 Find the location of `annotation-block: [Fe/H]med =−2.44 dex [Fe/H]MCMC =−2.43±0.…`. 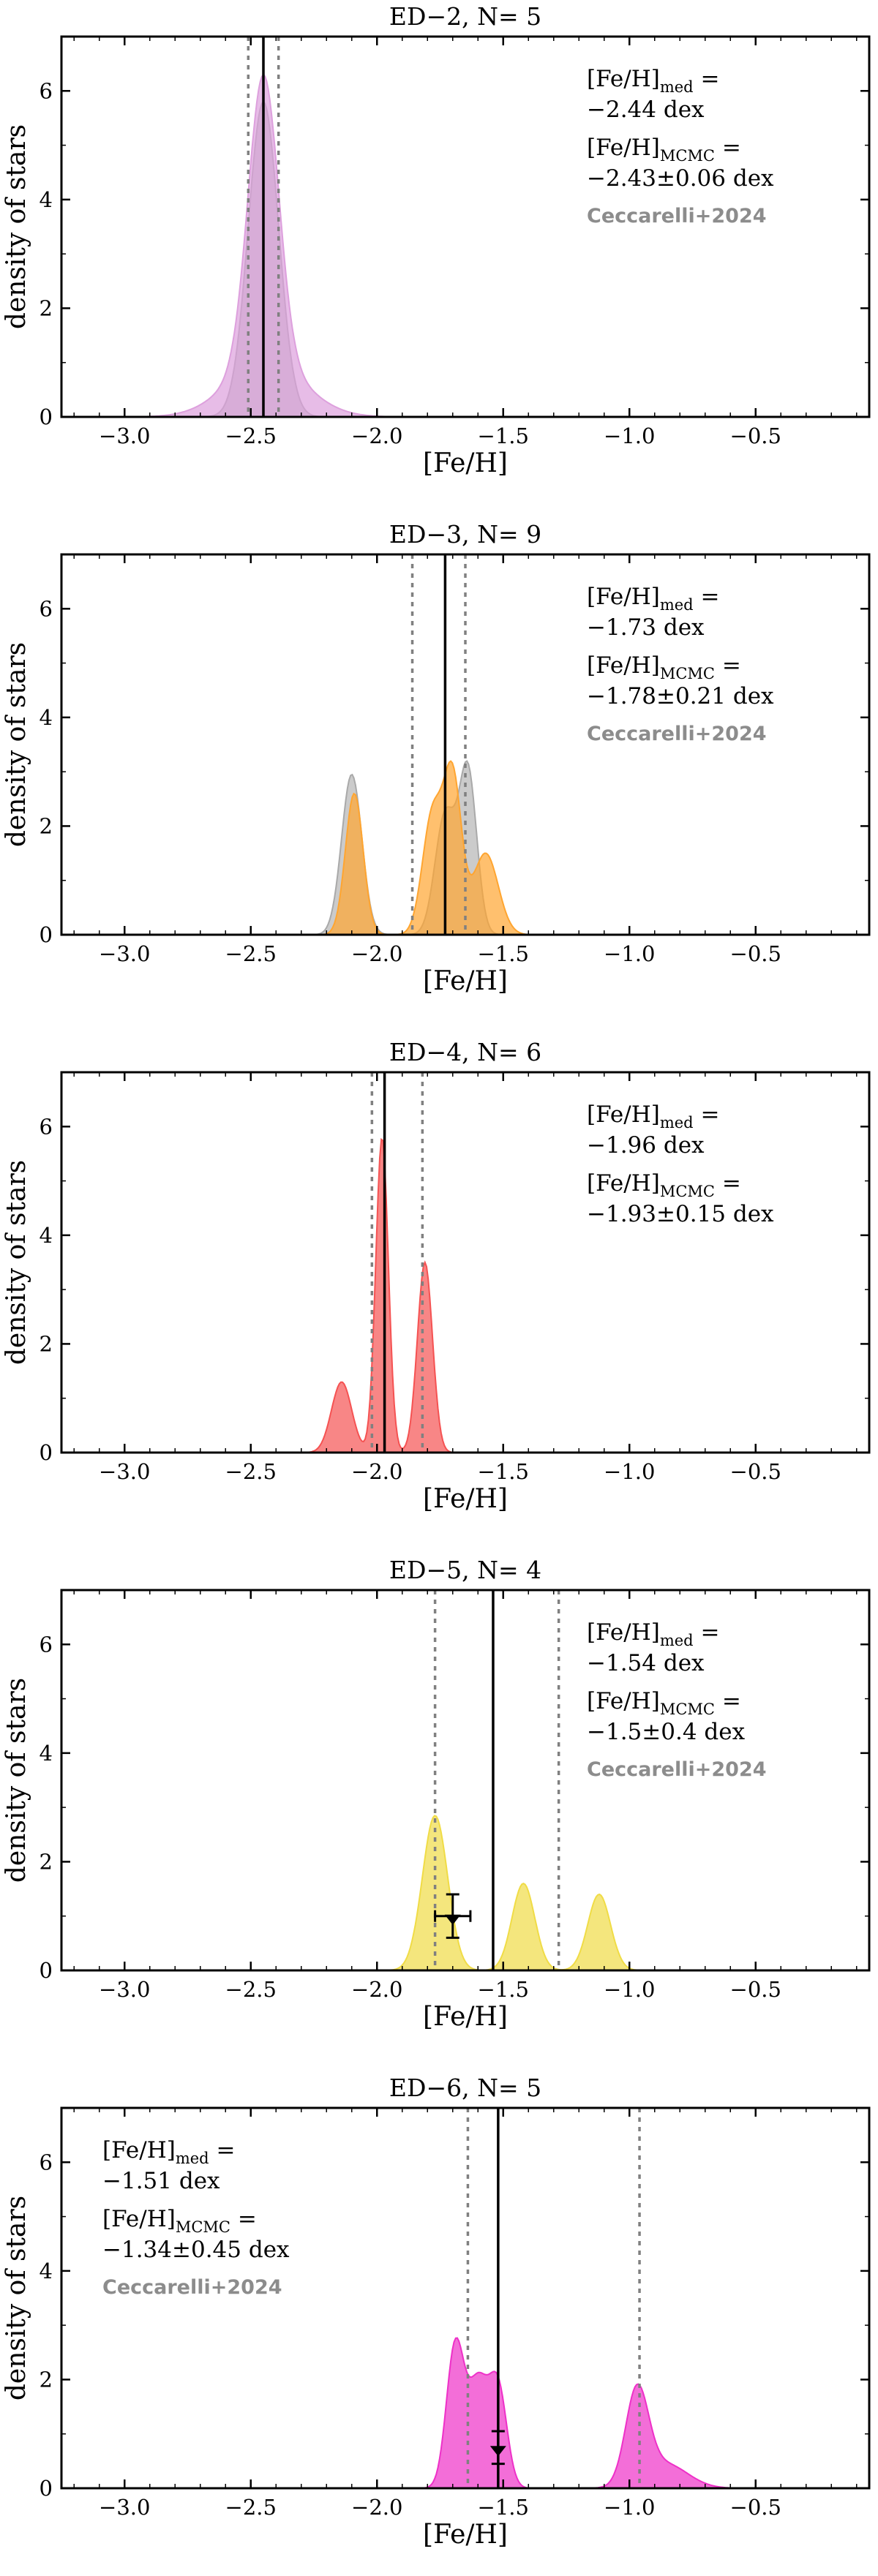

annotation-block: [Fe/H]med =−2.44 dex [Fe/H]MCMC =−2.43±0.… is located at coordinates (680, 146).